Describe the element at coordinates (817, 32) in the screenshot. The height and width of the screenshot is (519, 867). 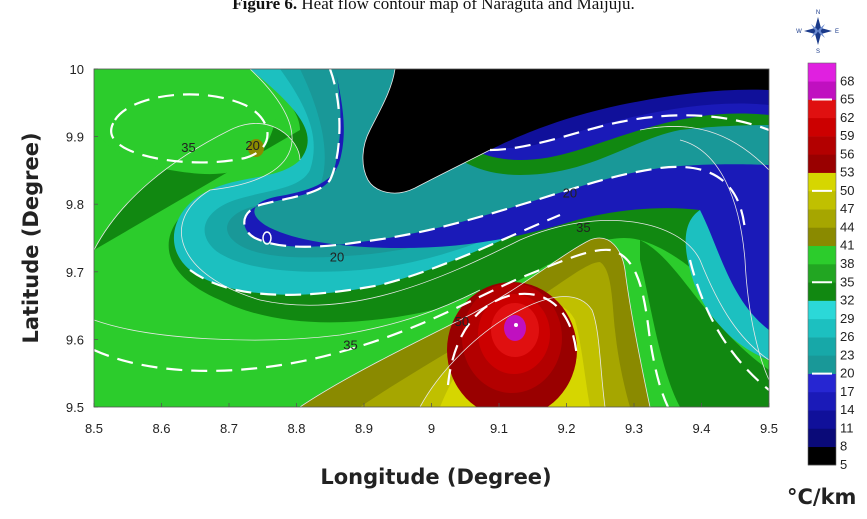
I see `compass-rose-icon: N S E W` at that location.